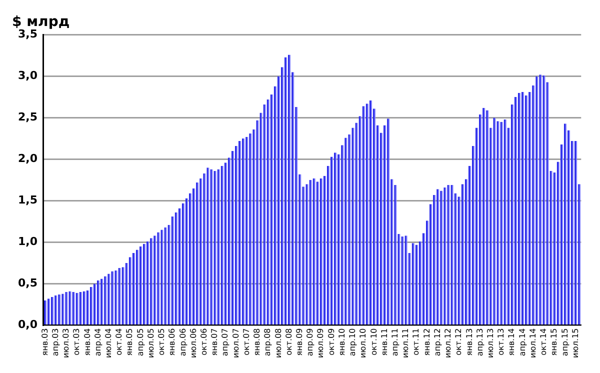  Describe the element at coordinates (140, 342) in the screenshot. I see `x-tick-label: апр.05` at that location.